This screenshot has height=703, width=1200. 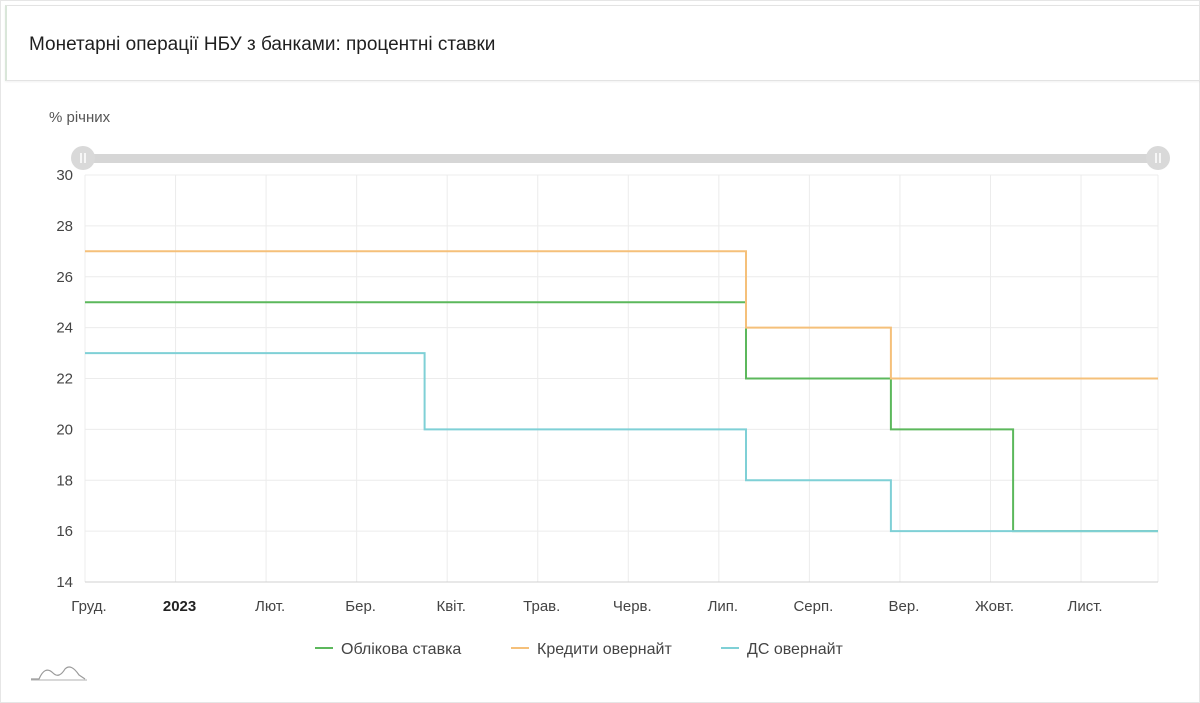 I want to click on y-axis-ticks: 14 16 18 20 22 24 26 28 30, so click(x=64, y=379).